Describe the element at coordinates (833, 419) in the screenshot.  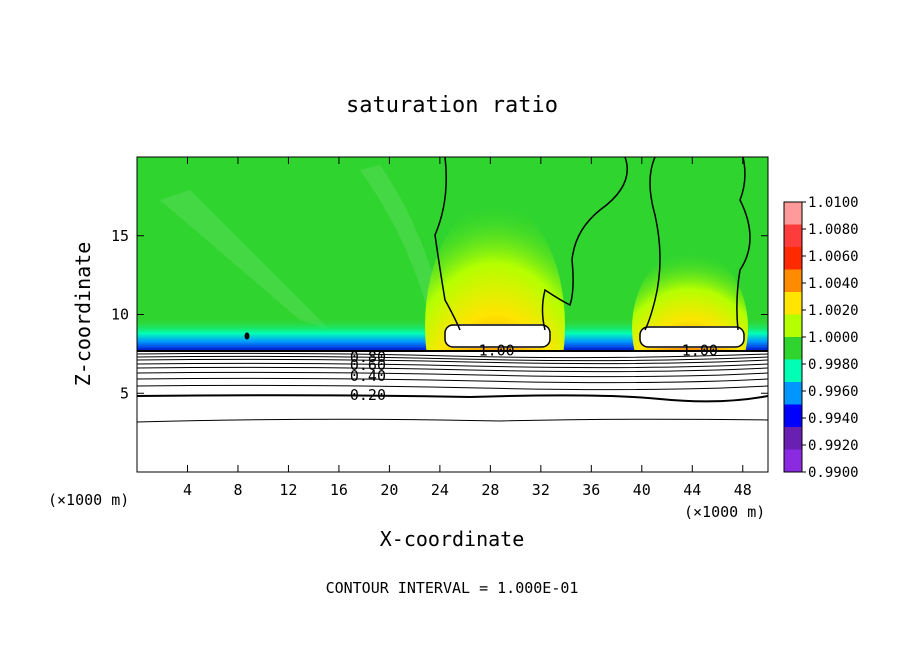
I see `colorbar-label: 0.9940` at that location.